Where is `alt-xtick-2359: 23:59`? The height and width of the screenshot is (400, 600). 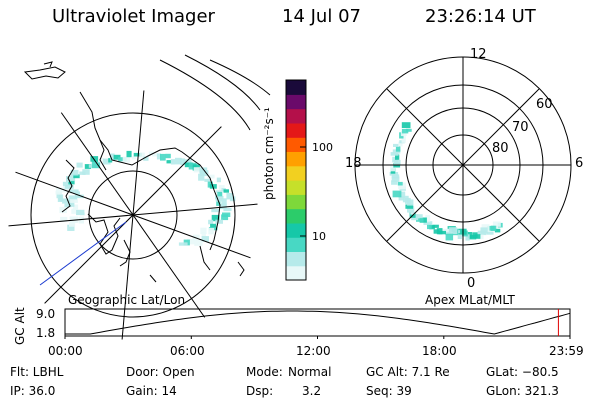
alt-xtick-2359: 23:59 is located at coordinates (566, 351).